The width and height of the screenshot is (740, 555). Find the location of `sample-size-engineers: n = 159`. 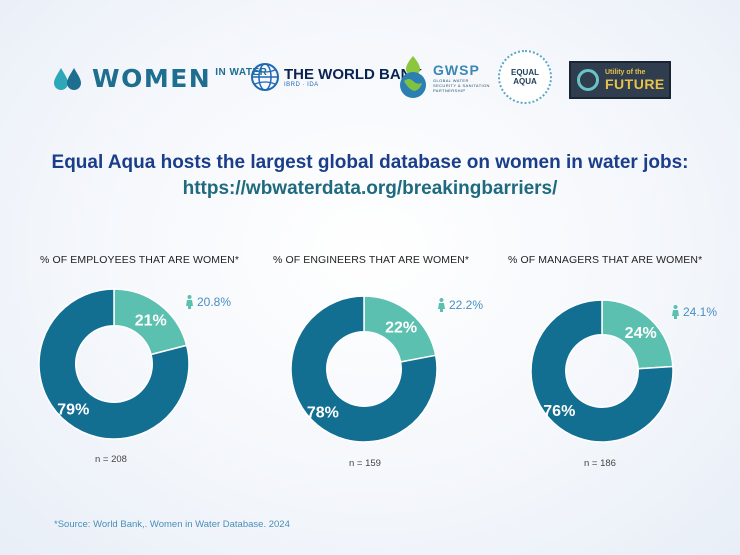

sample-size-engineers: n = 159 is located at coordinates (365, 463).